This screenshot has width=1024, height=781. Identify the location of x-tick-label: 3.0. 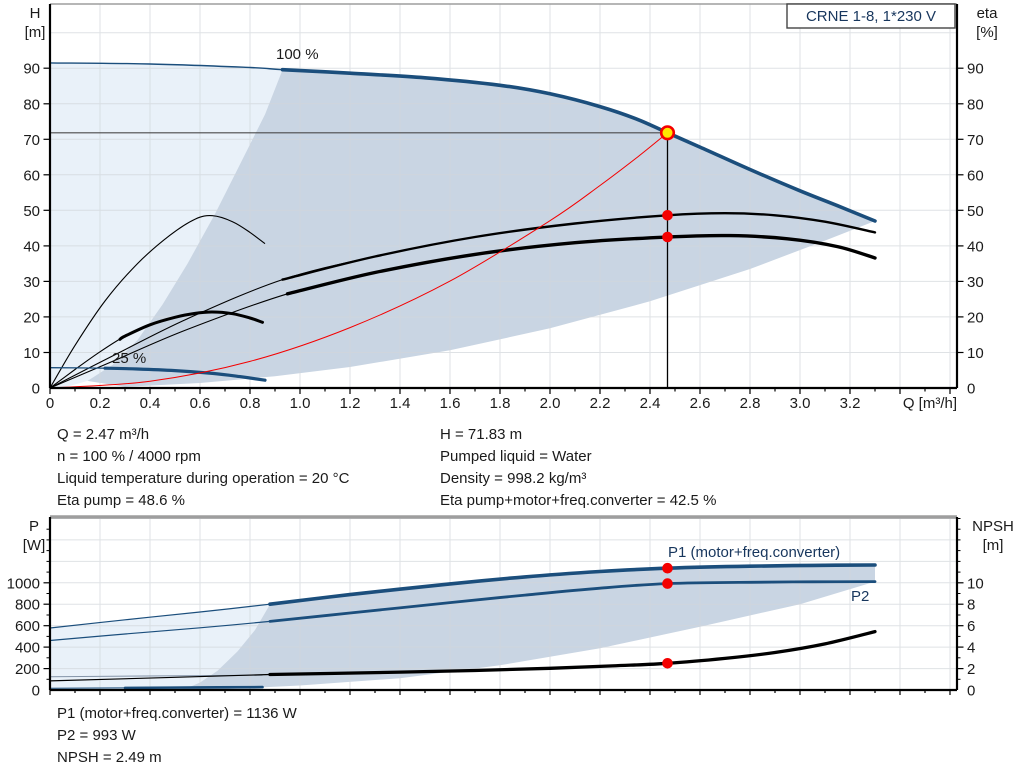
(800, 403).